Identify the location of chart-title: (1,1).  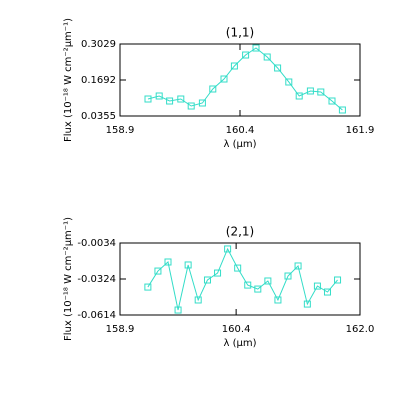
(240, 33).